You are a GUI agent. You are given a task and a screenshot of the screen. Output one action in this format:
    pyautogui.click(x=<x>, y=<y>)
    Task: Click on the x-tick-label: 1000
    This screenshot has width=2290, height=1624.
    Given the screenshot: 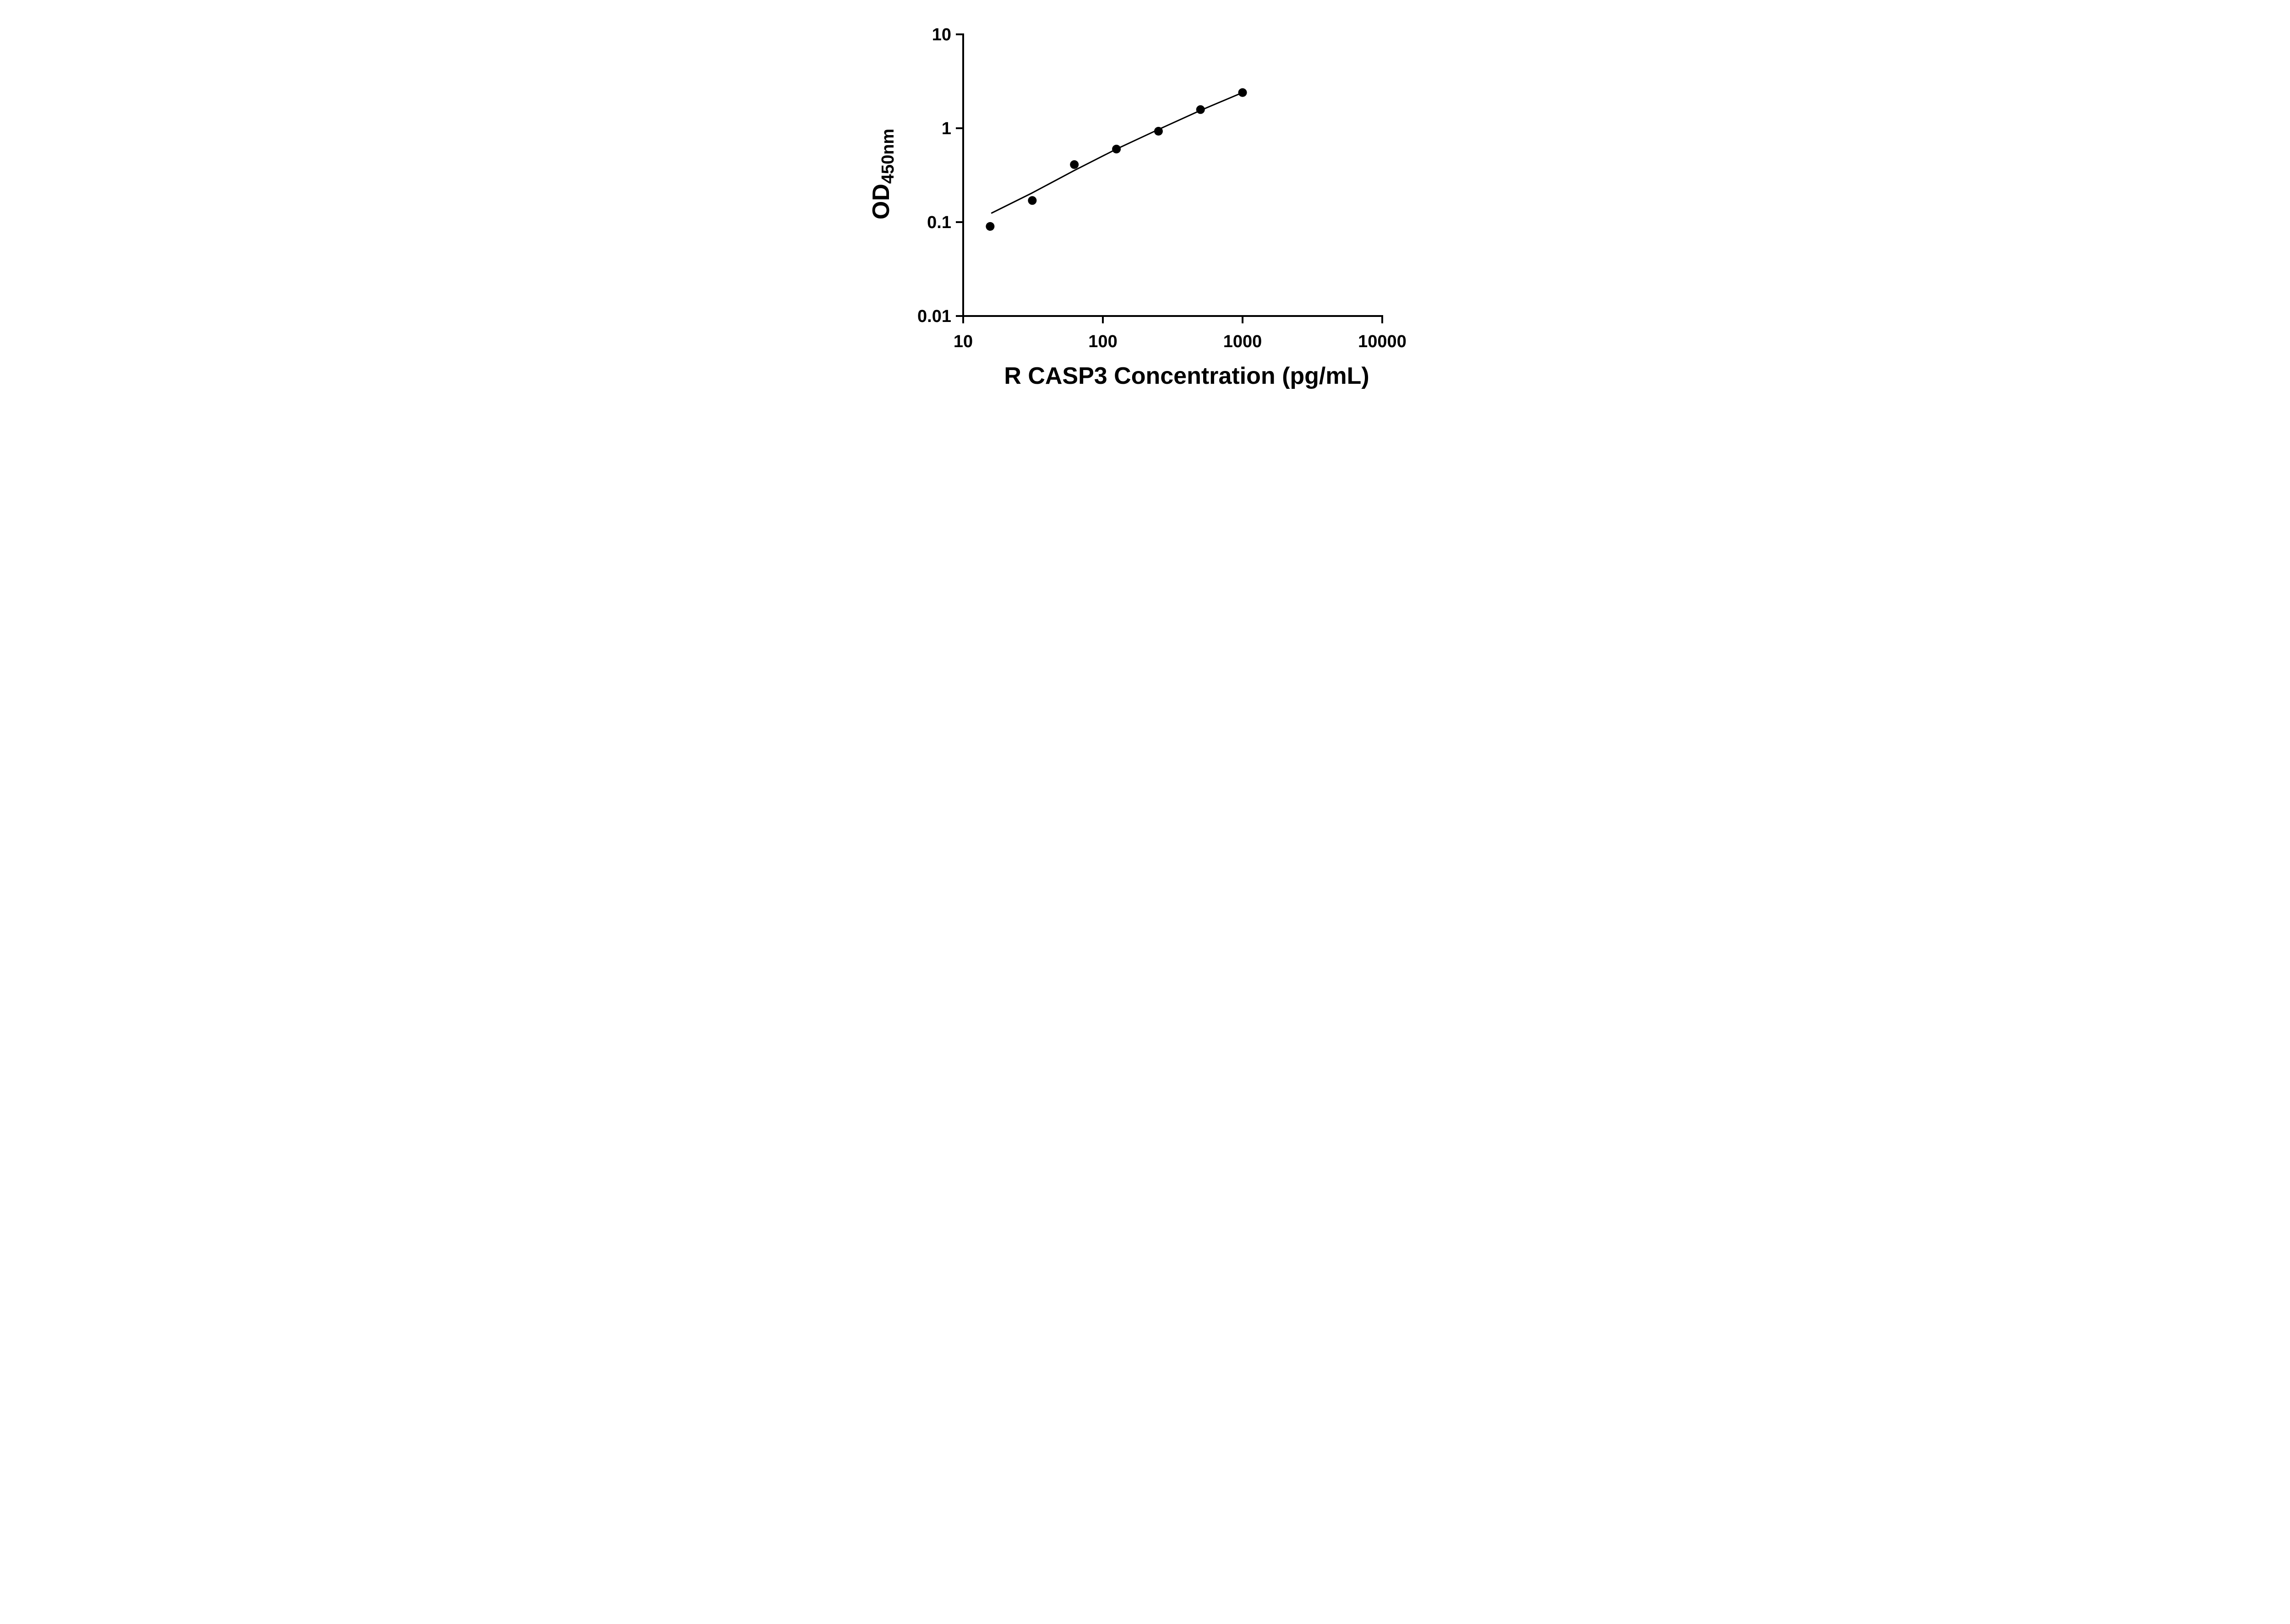 What is the action you would take?
    pyautogui.click(x=1243, y=341)
    